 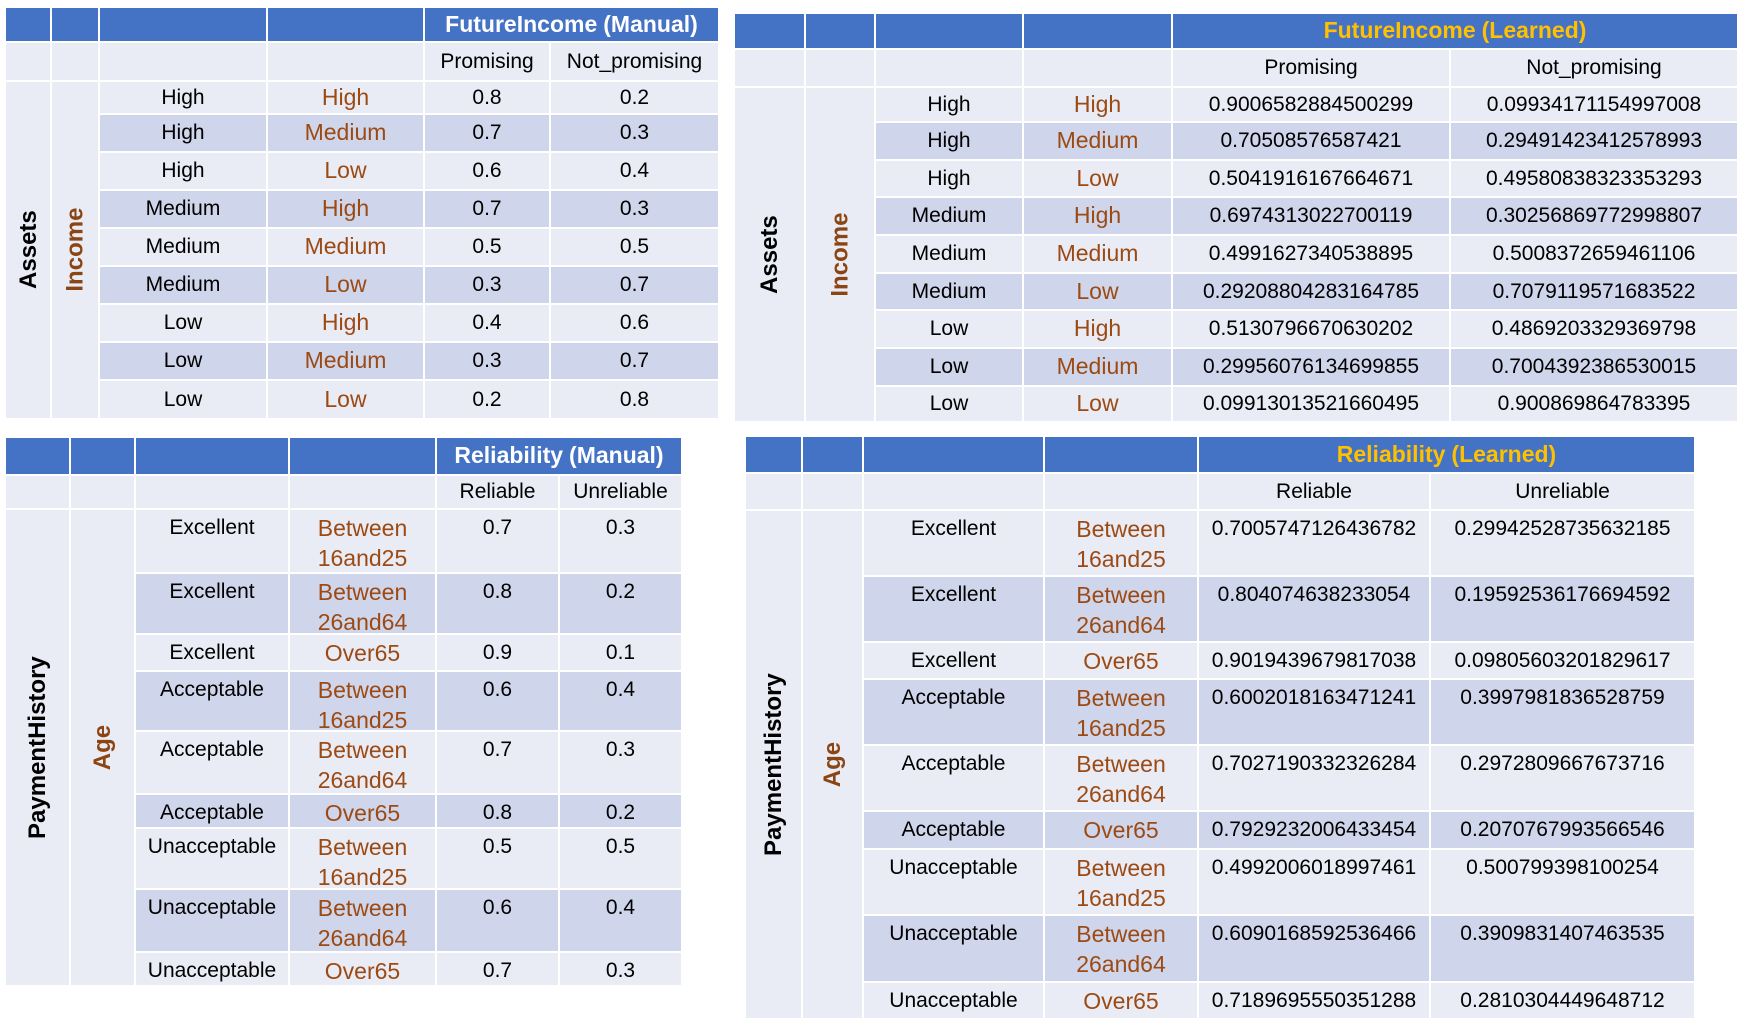 I want to click on table-title: FutureIncome (Learned), so click(x=1456, y=32).